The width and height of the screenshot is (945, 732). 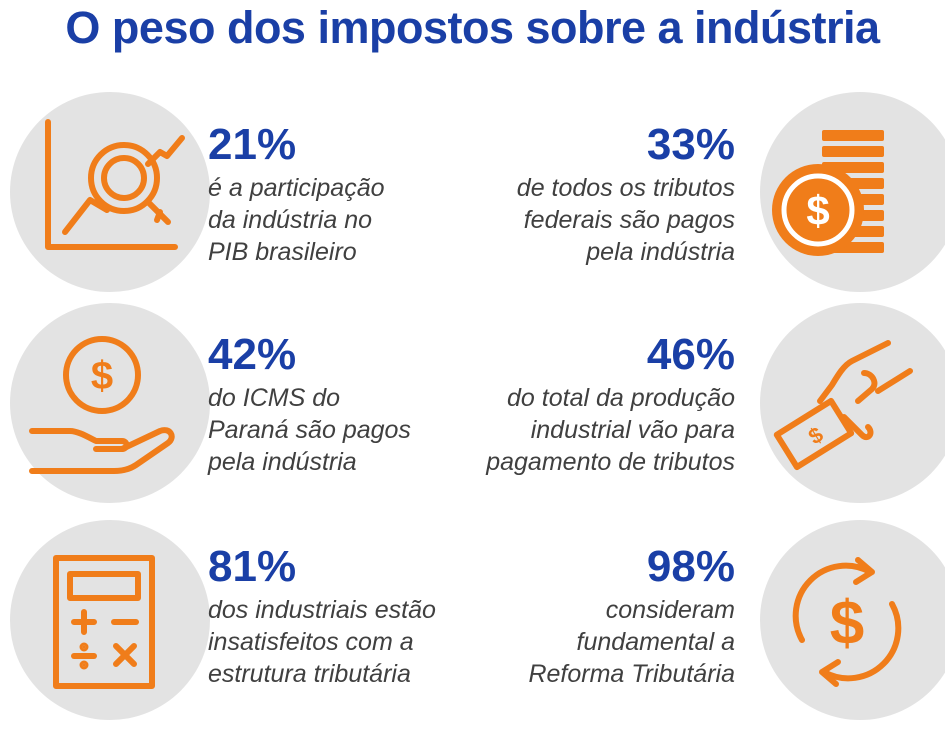 What do you see at coordinates (252, 566) in the screenshot?
I see `stat-percent: 81%` at bounding box center [252, 566].